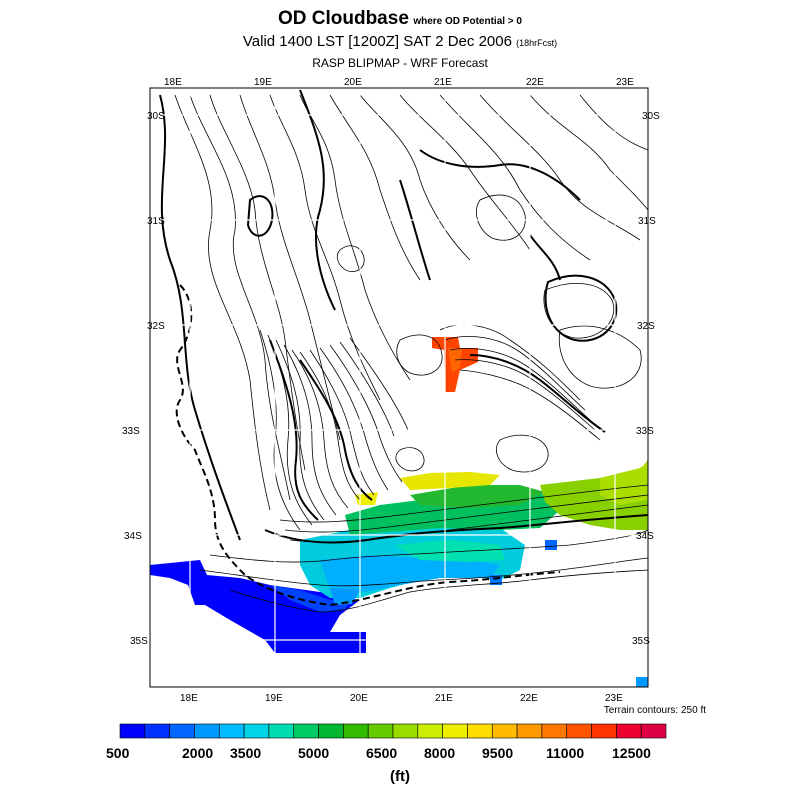 This screenshot has width=800, height=800. What do you see at coordinates (651, 116) in the screenshot?
I see `right-lat-label: 30S` at bounding box center [651, 116].